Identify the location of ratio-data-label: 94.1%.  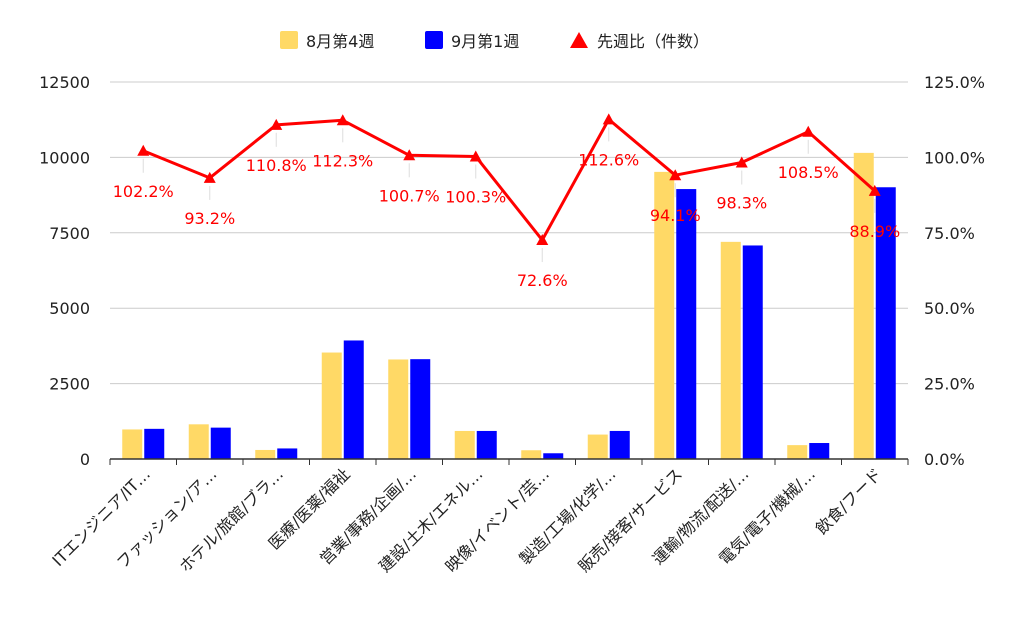
(675, 215).